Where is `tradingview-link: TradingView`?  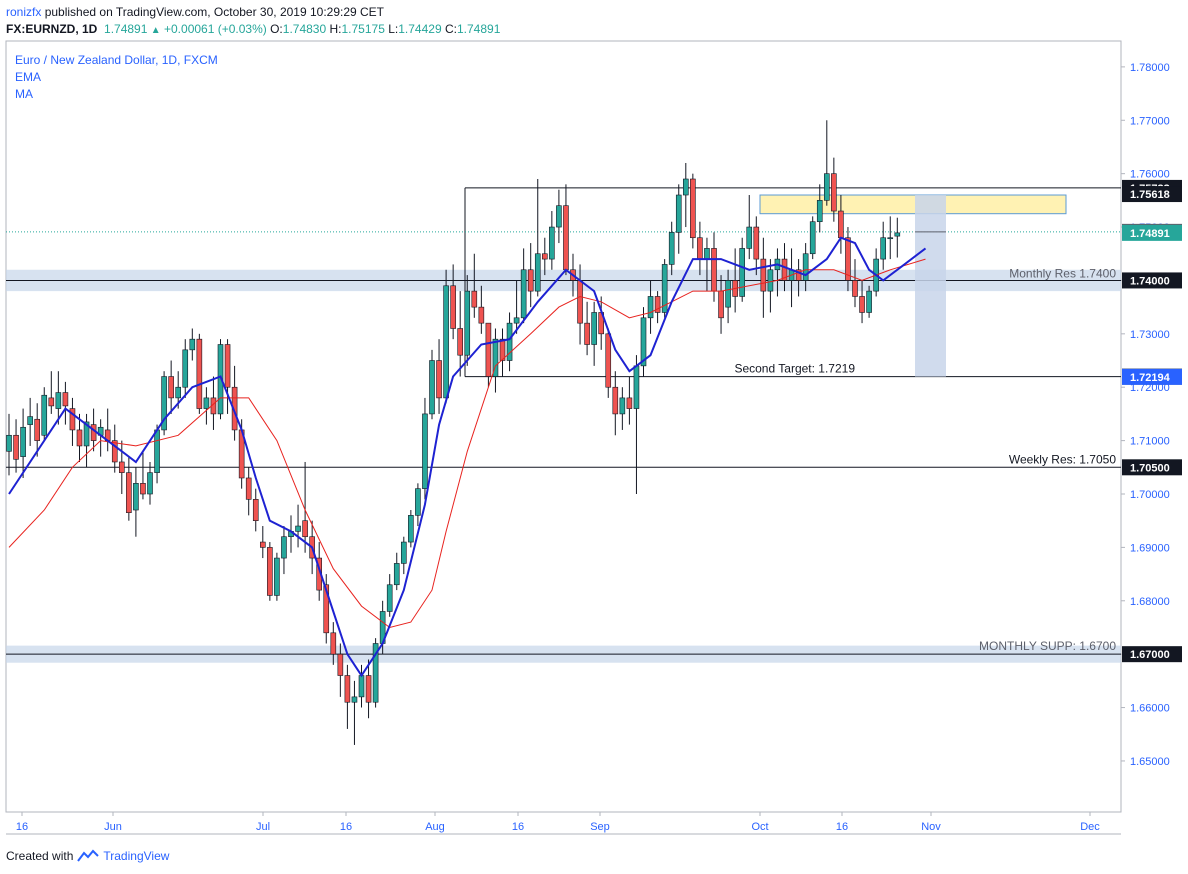
tradingview-link: TradingView is located at coordinates (136, 856).